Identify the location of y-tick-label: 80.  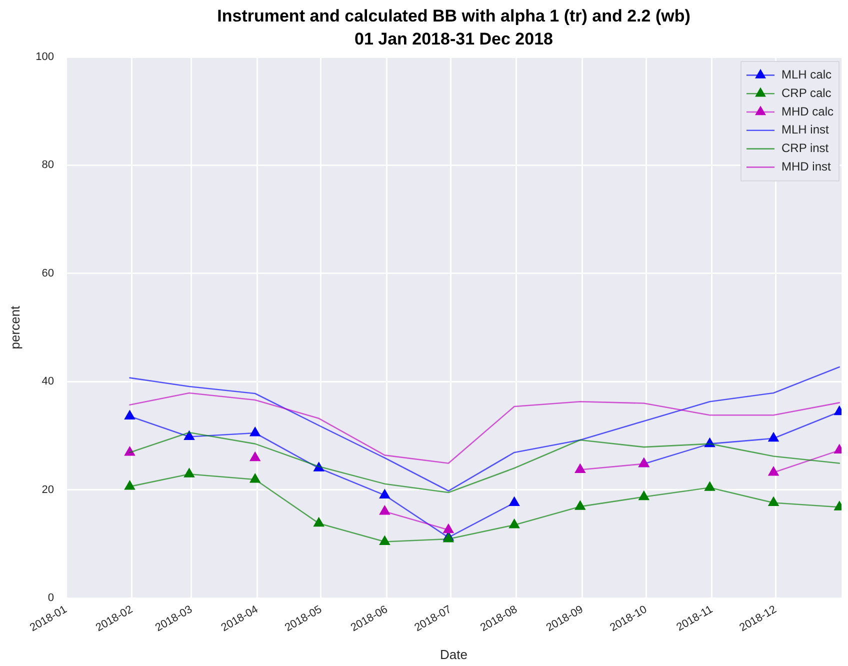
(48, 165).